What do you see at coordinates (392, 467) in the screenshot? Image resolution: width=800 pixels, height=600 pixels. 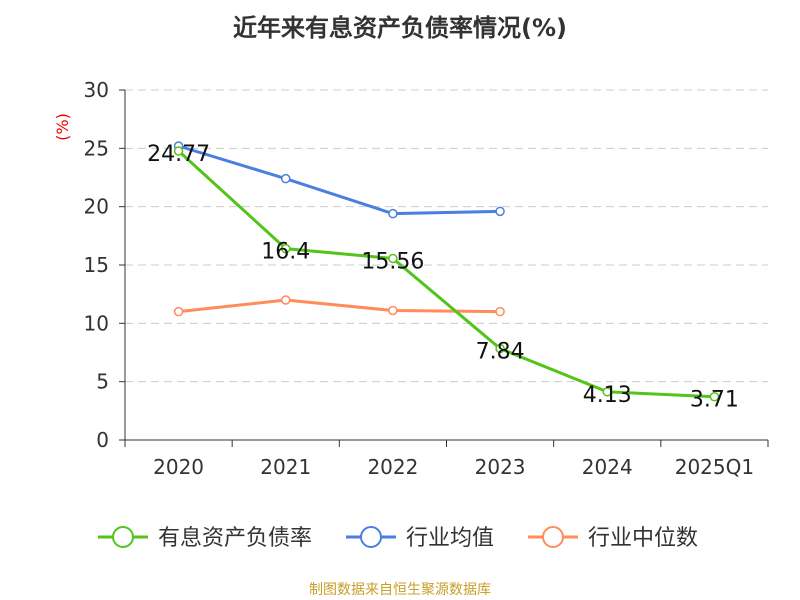 I see `x-tick-label: 2022` at bounding box center [392, 467].